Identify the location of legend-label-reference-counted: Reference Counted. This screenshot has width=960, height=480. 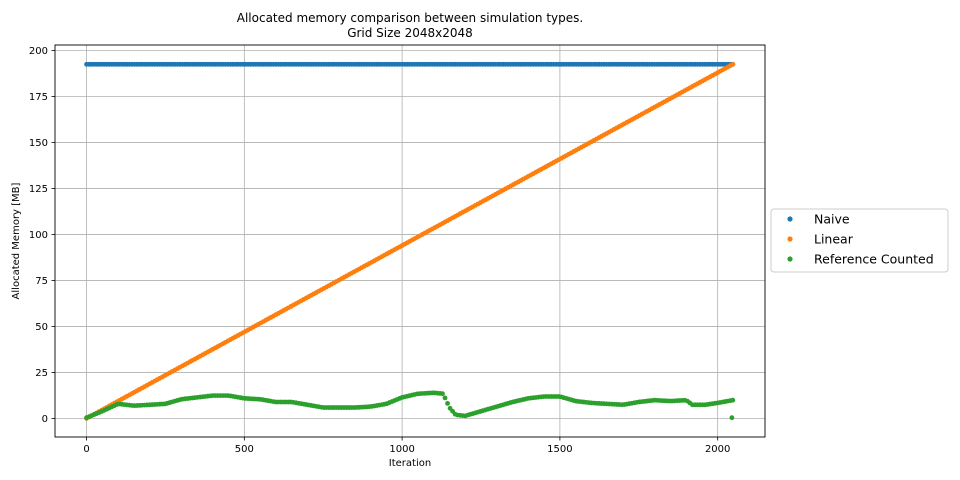
(874, 259).